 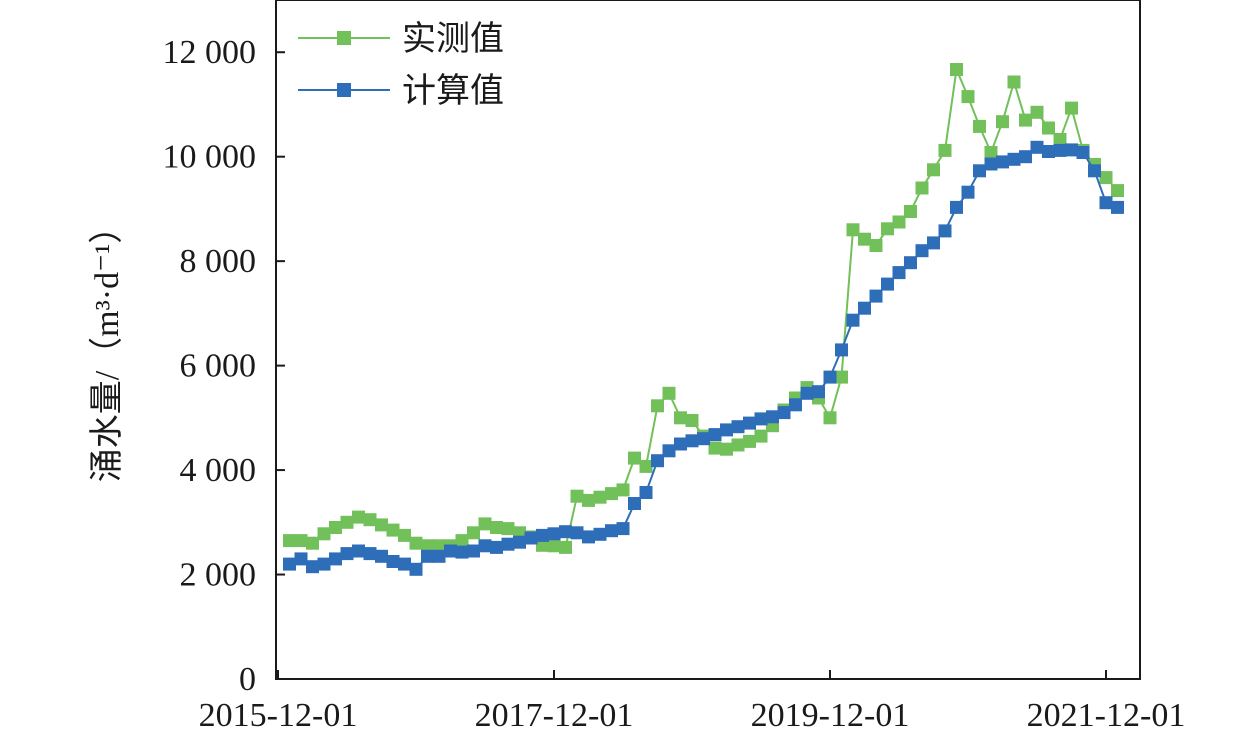 What do you see at coordinates (453, 91) in the screenshot?
I see `legend-label: 计算值` at bounding box center [453, 91].